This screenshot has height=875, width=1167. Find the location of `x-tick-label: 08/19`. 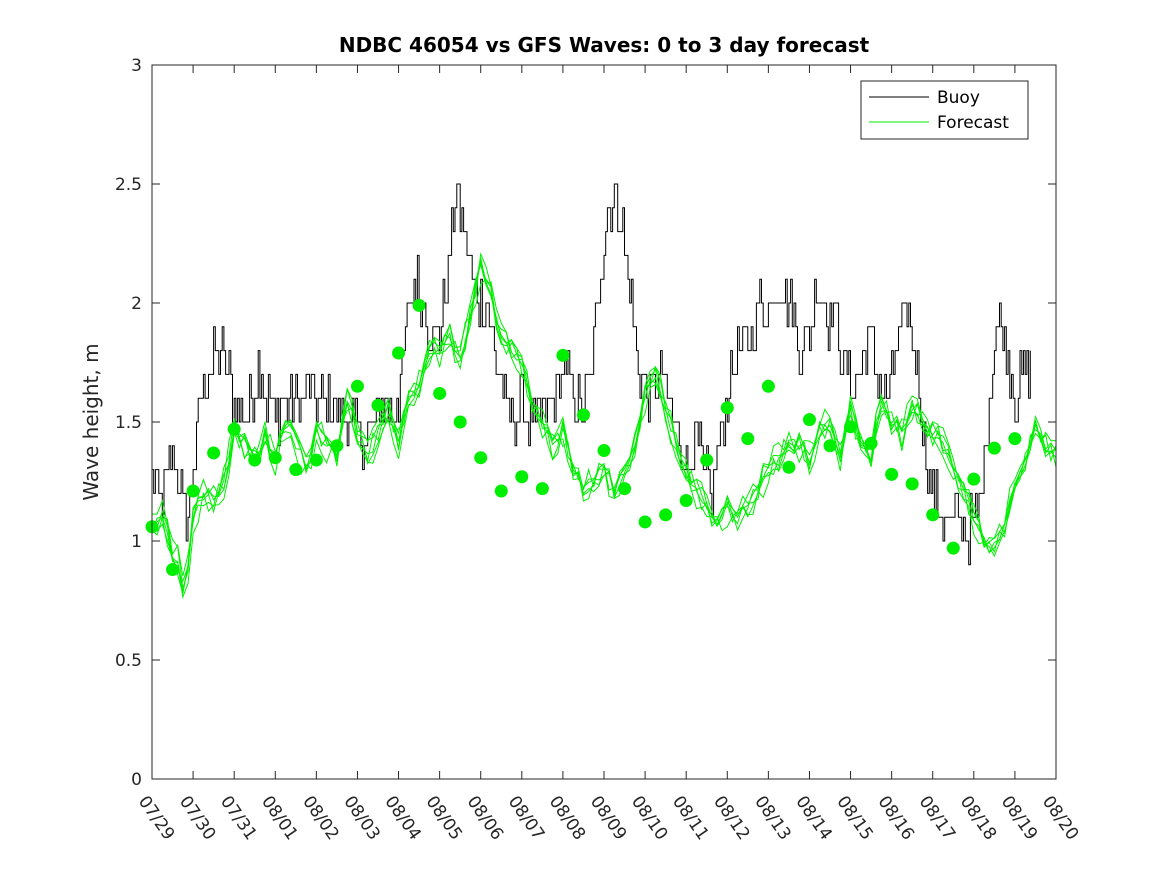

x-tick-label: 08/19 is located at coordinates (1019, 818).